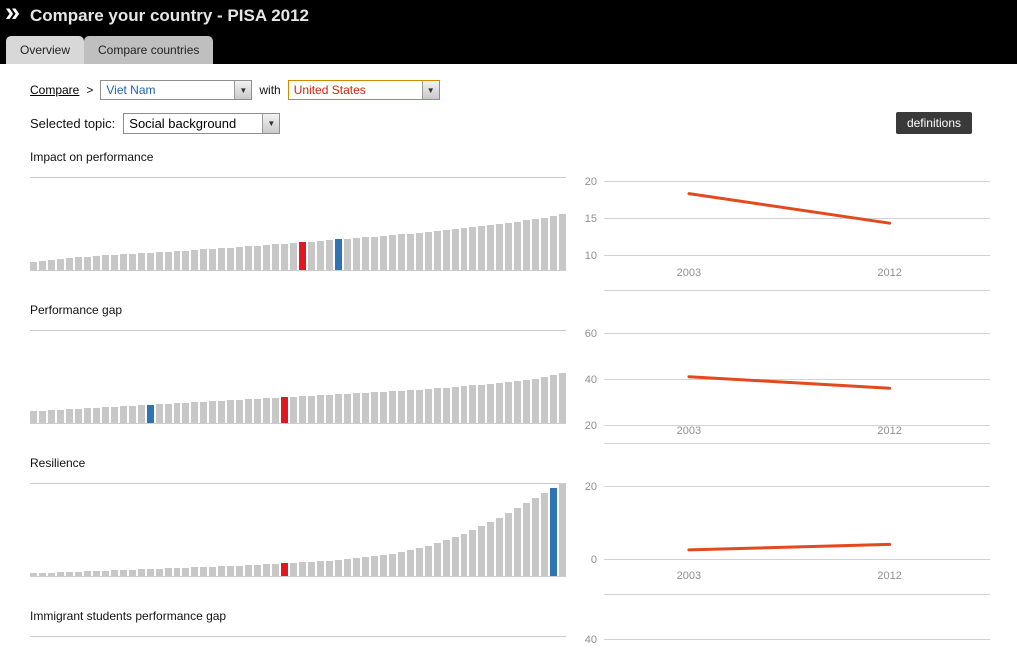 Image resolution: width=1017 pixels, height=649 pixels. What do you see at coordinates (363, 90) in the screenshot?
I see `country-select-united-states: United States ▼` at bounding box center [363, 90].